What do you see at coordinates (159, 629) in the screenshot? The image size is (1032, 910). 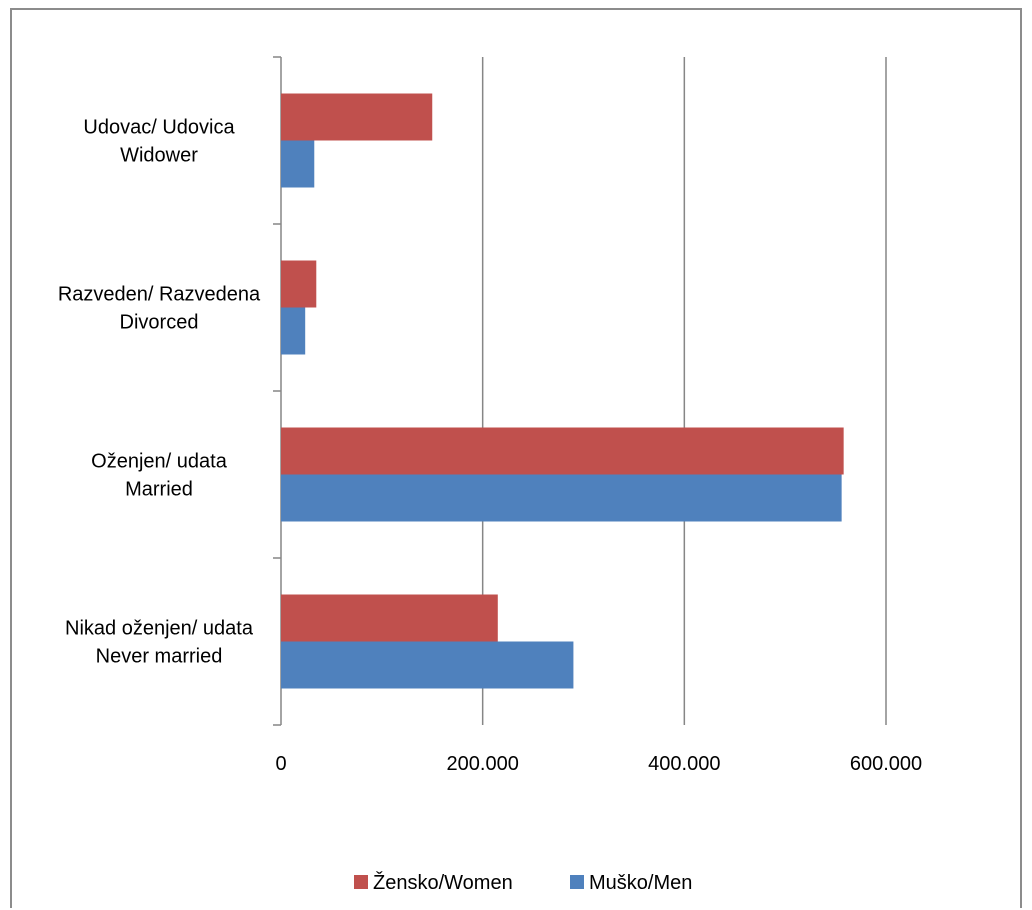 I see `category-label-0-0: Nikad oženjen/ udata` at bounding box center [159, 629].